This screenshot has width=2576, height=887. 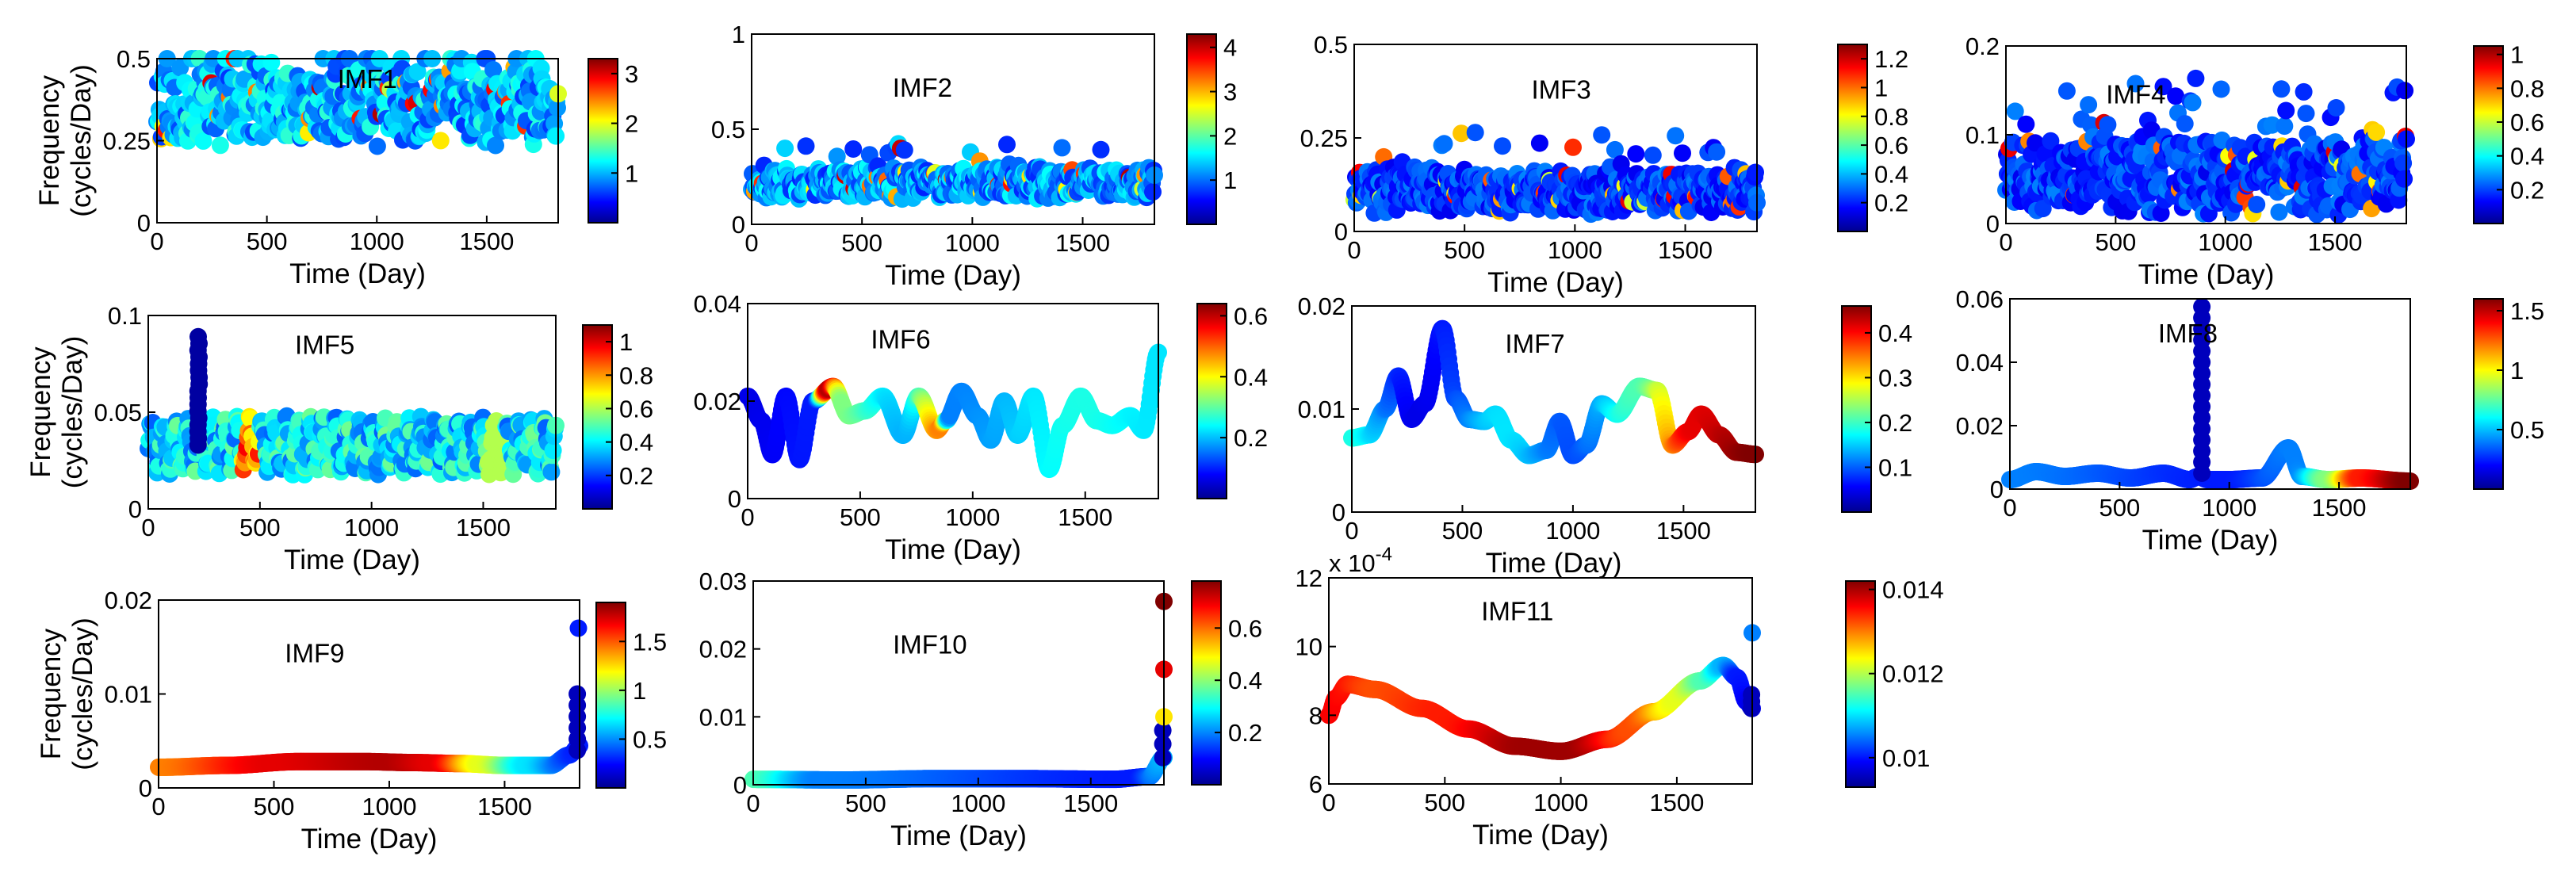 I want to click on imf2-y-ticks: 00.51, so click(x=735, y=130).